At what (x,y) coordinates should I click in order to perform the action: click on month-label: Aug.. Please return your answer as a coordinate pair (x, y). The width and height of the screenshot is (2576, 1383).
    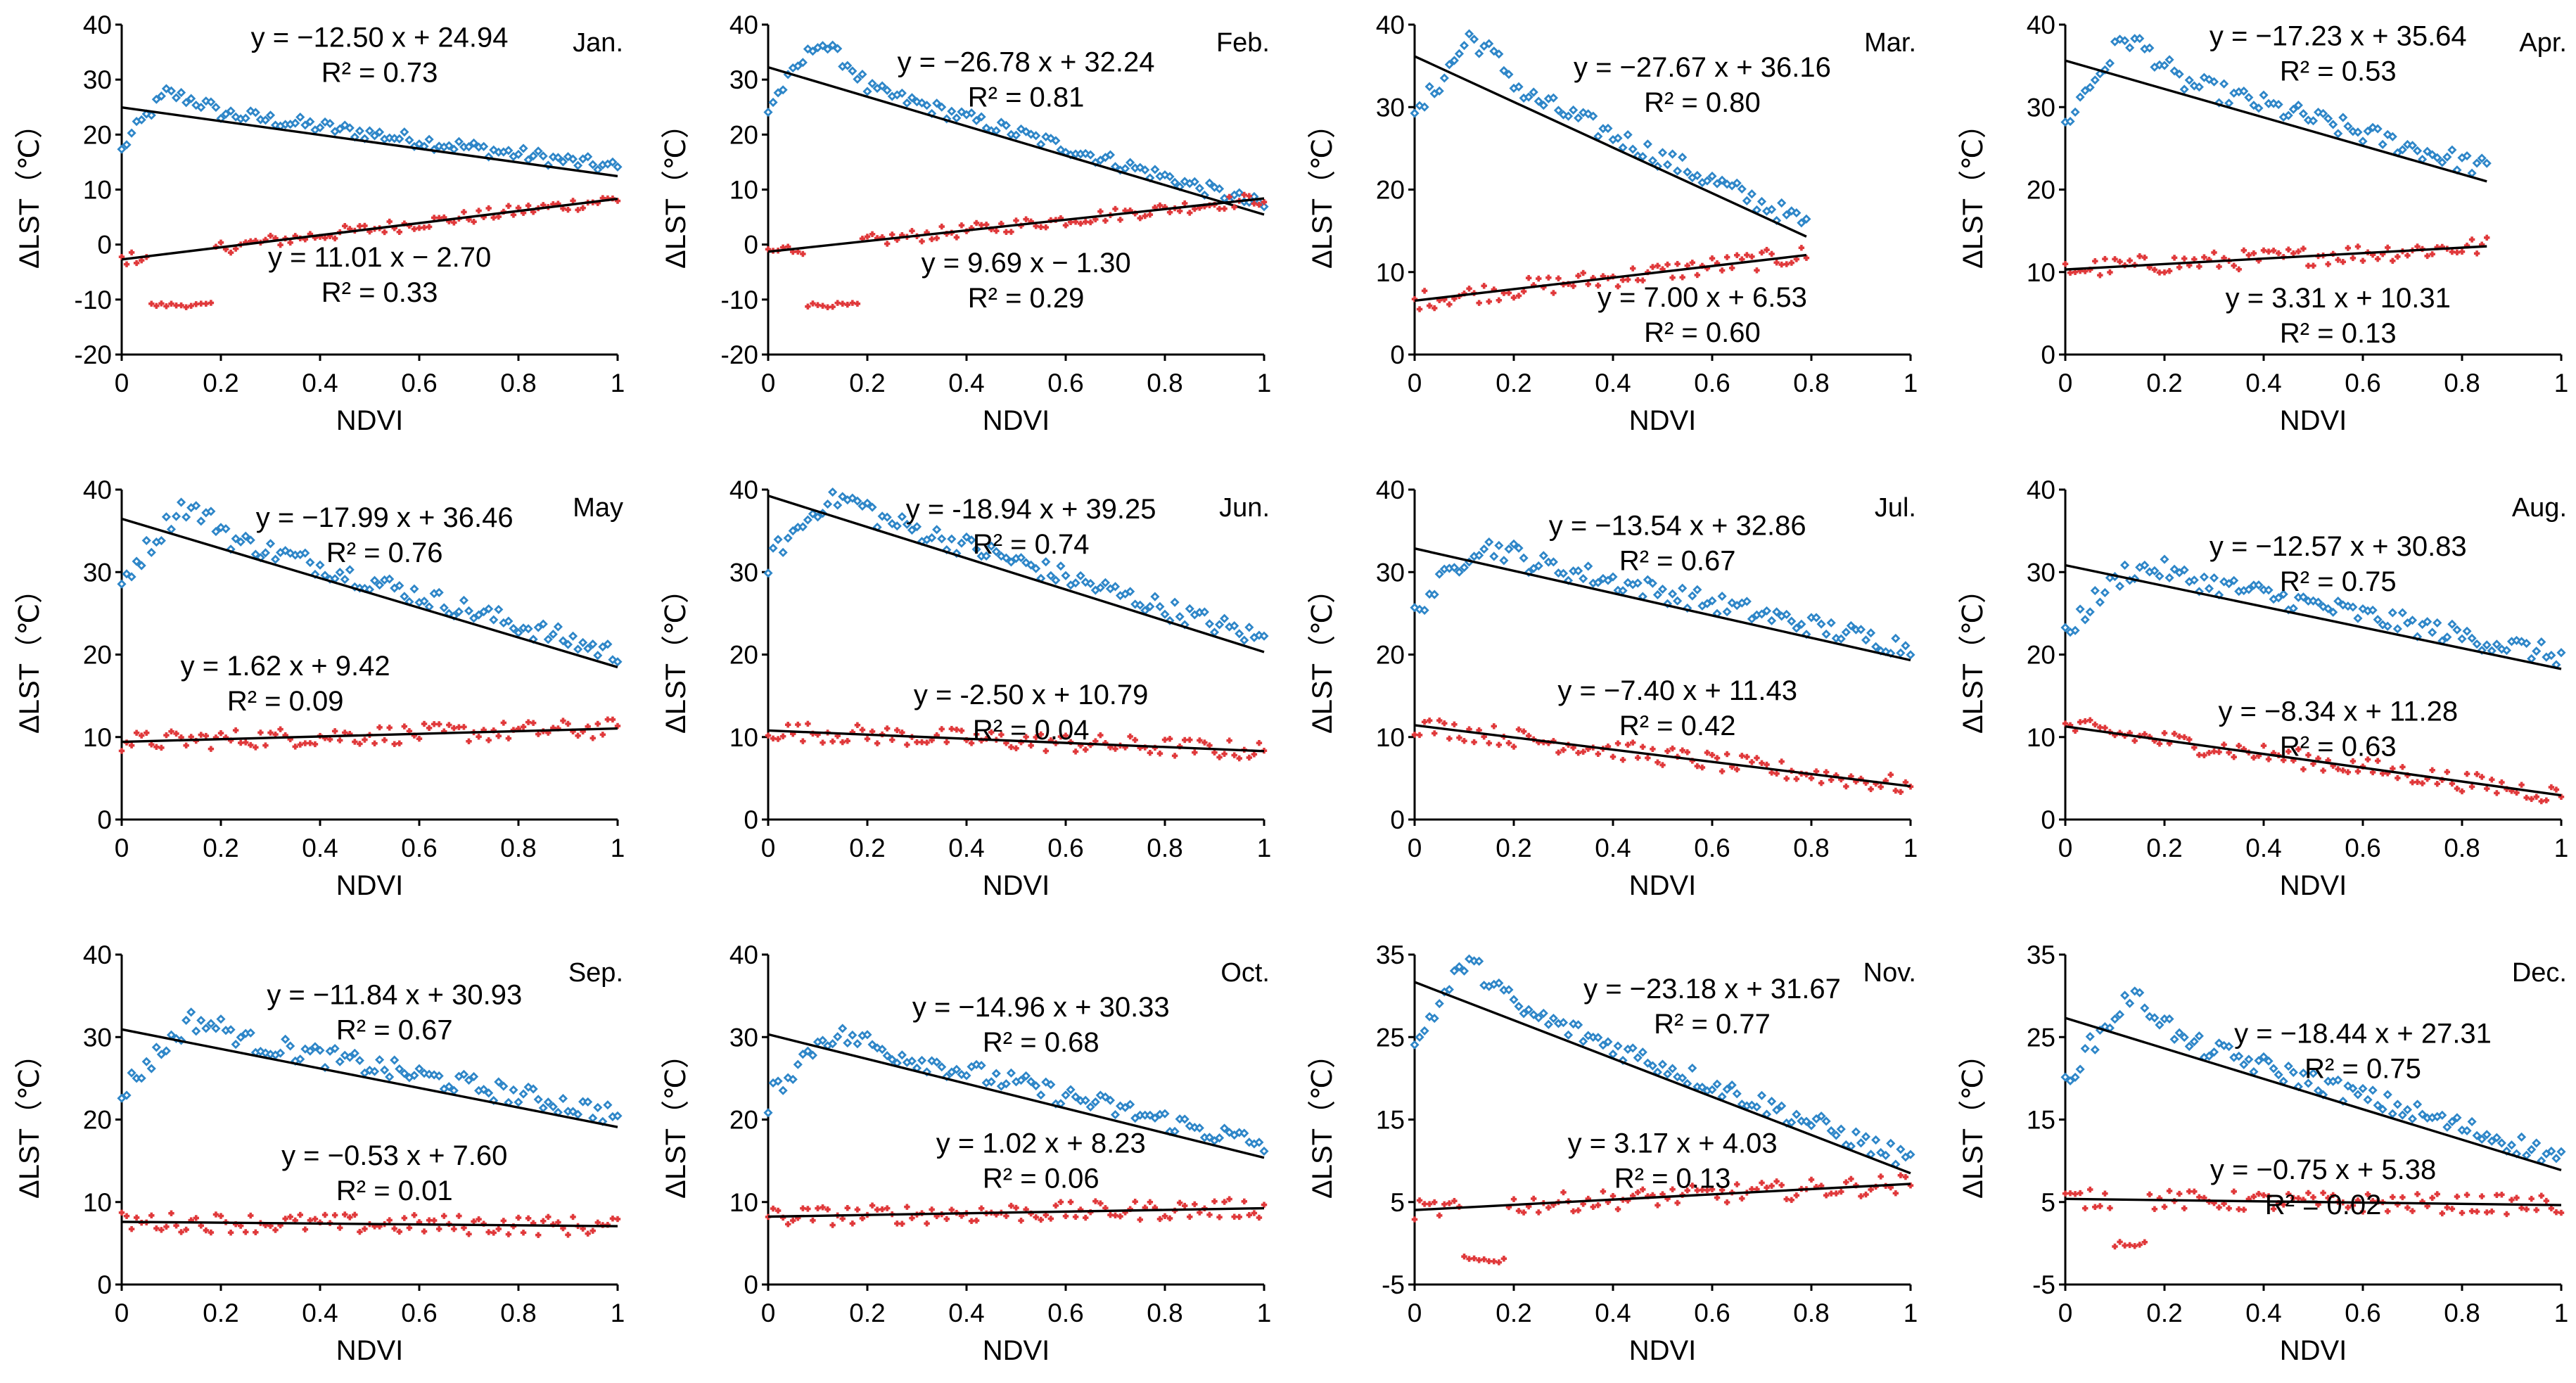
    Looking at the image, I should click on (2539, 508).